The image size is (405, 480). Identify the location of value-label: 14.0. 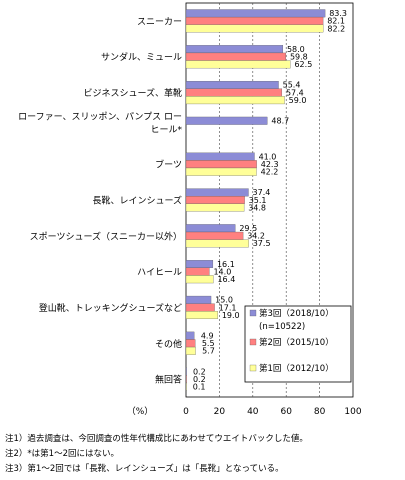
(222, 271).